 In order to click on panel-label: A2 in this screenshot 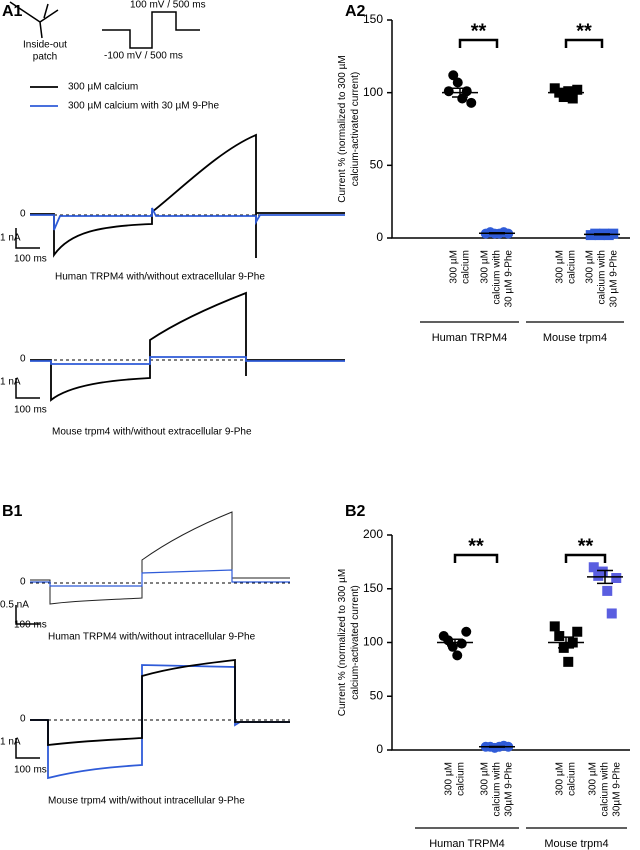, I will do `click(355, 11)`.